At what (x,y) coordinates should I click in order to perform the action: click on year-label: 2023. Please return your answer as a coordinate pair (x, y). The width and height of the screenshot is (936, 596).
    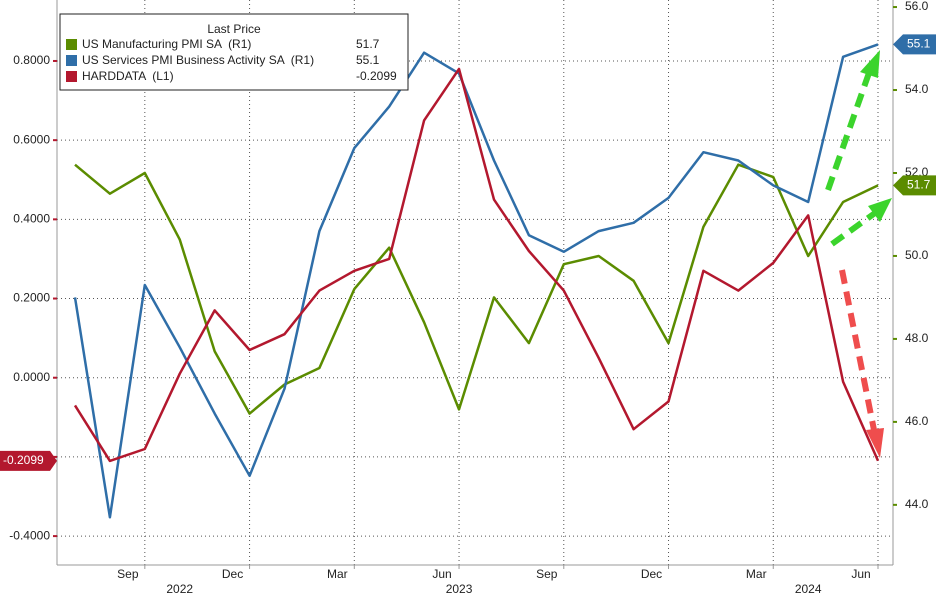
    Looking at the image, I should click on (459, 589).